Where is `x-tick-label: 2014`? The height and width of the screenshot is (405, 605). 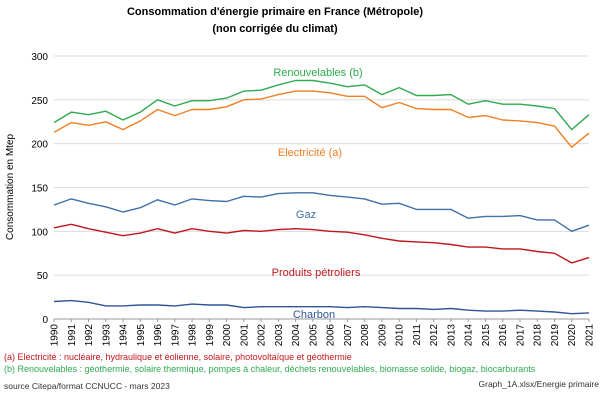
x-tick-label: 2014 is located at coordinates (469, 335).